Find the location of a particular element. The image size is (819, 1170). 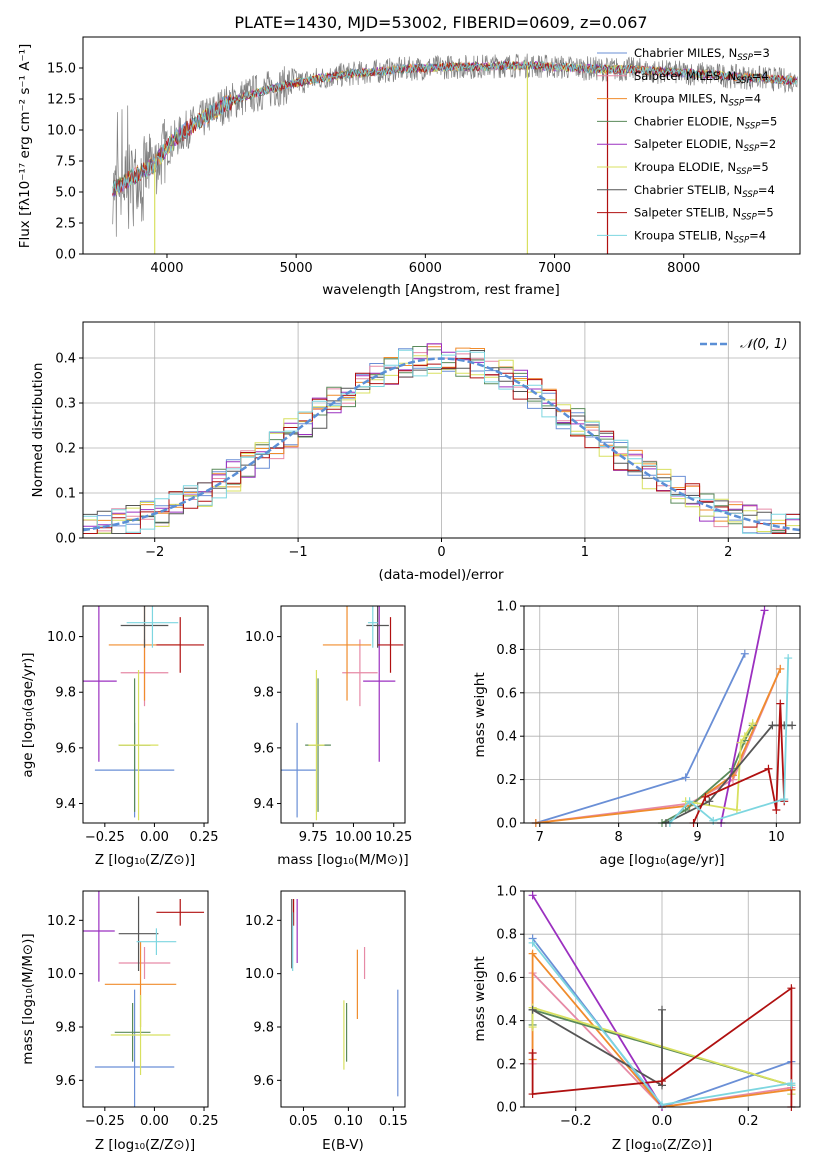

residual-plot is located at coordinates (441, 438).